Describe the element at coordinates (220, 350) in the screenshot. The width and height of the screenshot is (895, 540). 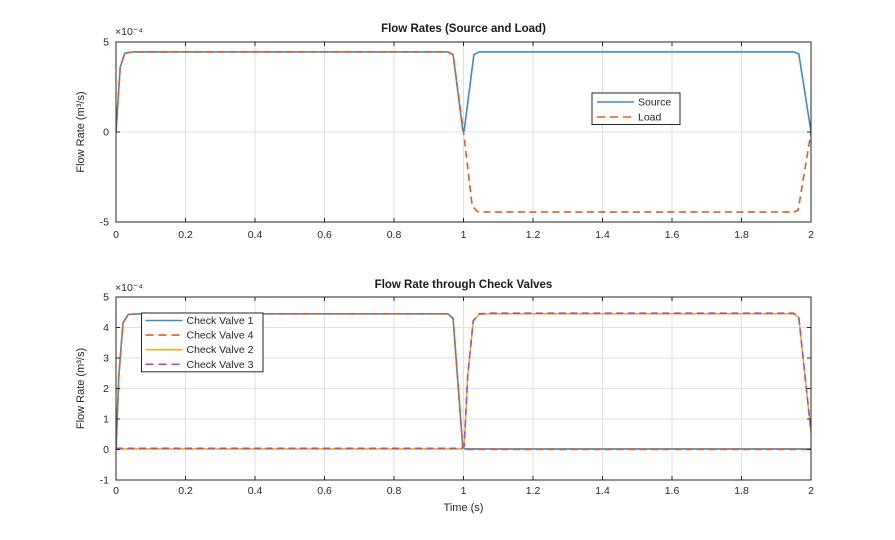
I see `legend-entry-label: Check Valve 2` at that location.